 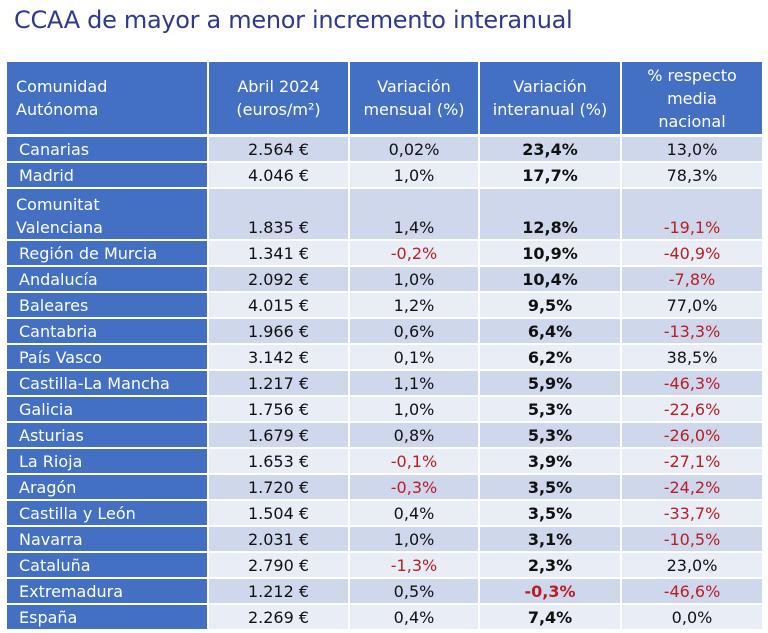 What do you see at coordinates (414, 357) in the screenshot?
I see `cell-monthly: 0,1%` at bounding box center [414, 357].